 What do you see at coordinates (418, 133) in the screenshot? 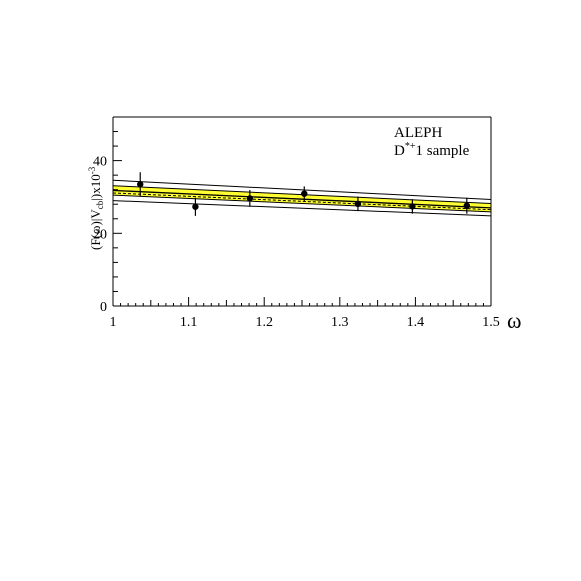
I see `annotation-line1: ALEPH` at bounding box center [418, 133].